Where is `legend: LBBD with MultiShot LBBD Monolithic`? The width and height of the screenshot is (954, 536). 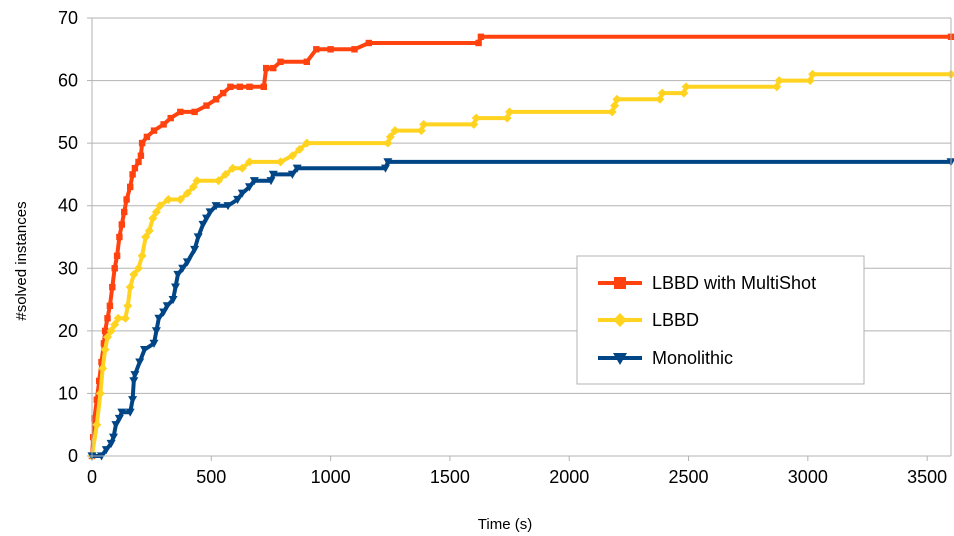
legend: LBBD with MultiShot LBBD Monolithic is located at coordinates (720, 320).